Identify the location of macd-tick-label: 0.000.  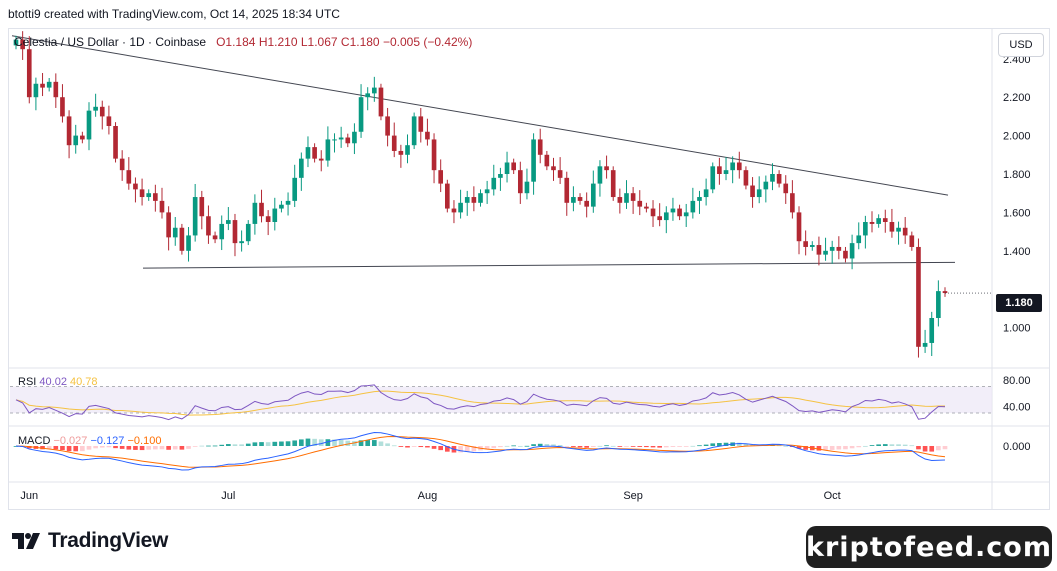
(1017, 447).